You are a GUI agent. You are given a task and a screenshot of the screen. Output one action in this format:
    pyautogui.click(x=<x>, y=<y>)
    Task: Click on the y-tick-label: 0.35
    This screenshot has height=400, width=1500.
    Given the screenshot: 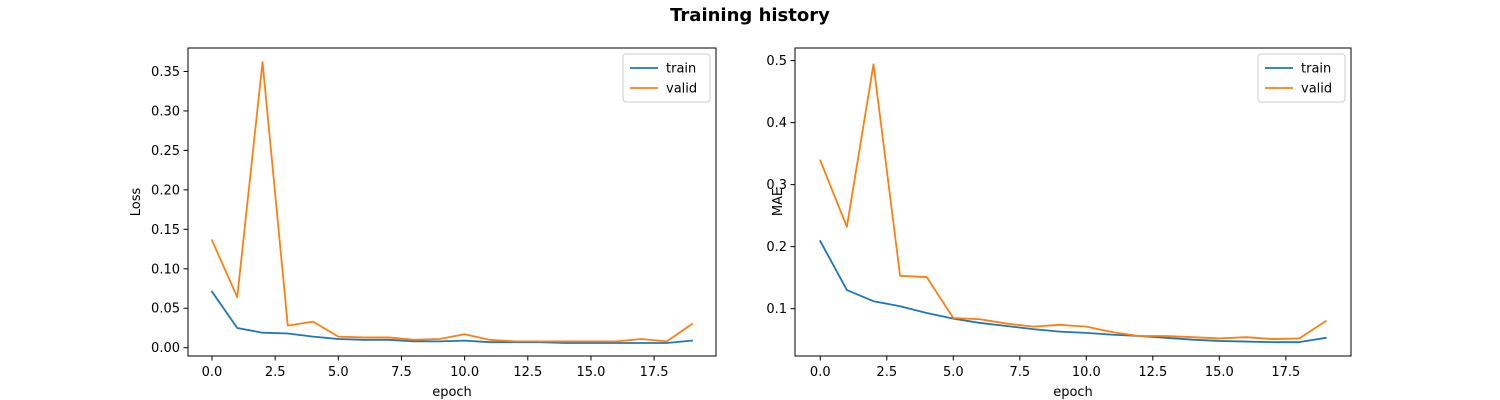 What is the action you would take?
    pyautogui.click(x=165, y=72)
    